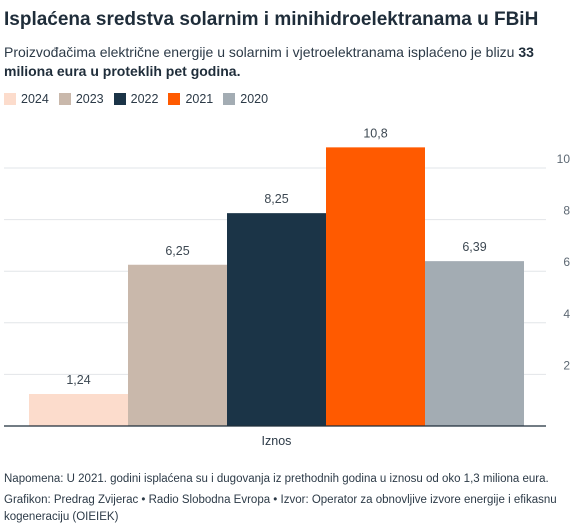  What do you see at coordinates (566, 262) in the screenshot?
I see `y-tick-label: 6` at bounding box center [566, 262].